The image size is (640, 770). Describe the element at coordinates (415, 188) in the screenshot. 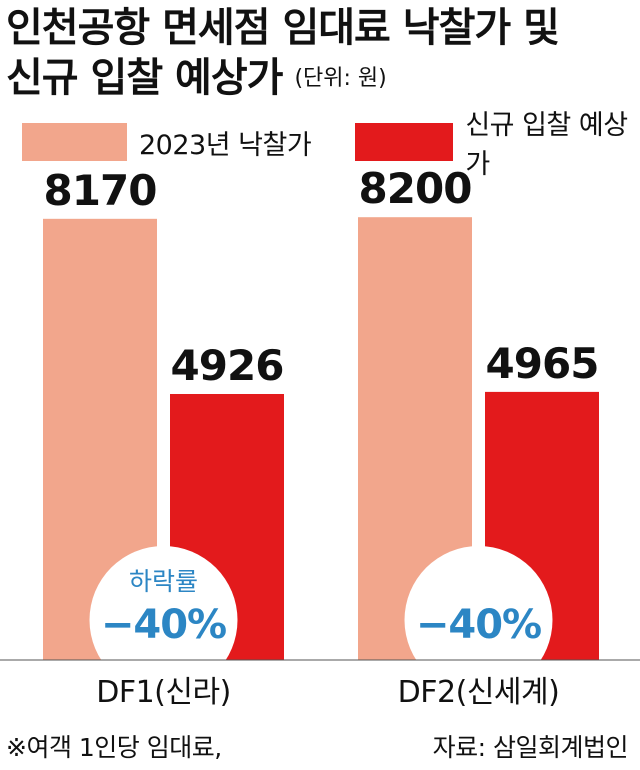

I see `data-label-2-1: 8200` at that location.